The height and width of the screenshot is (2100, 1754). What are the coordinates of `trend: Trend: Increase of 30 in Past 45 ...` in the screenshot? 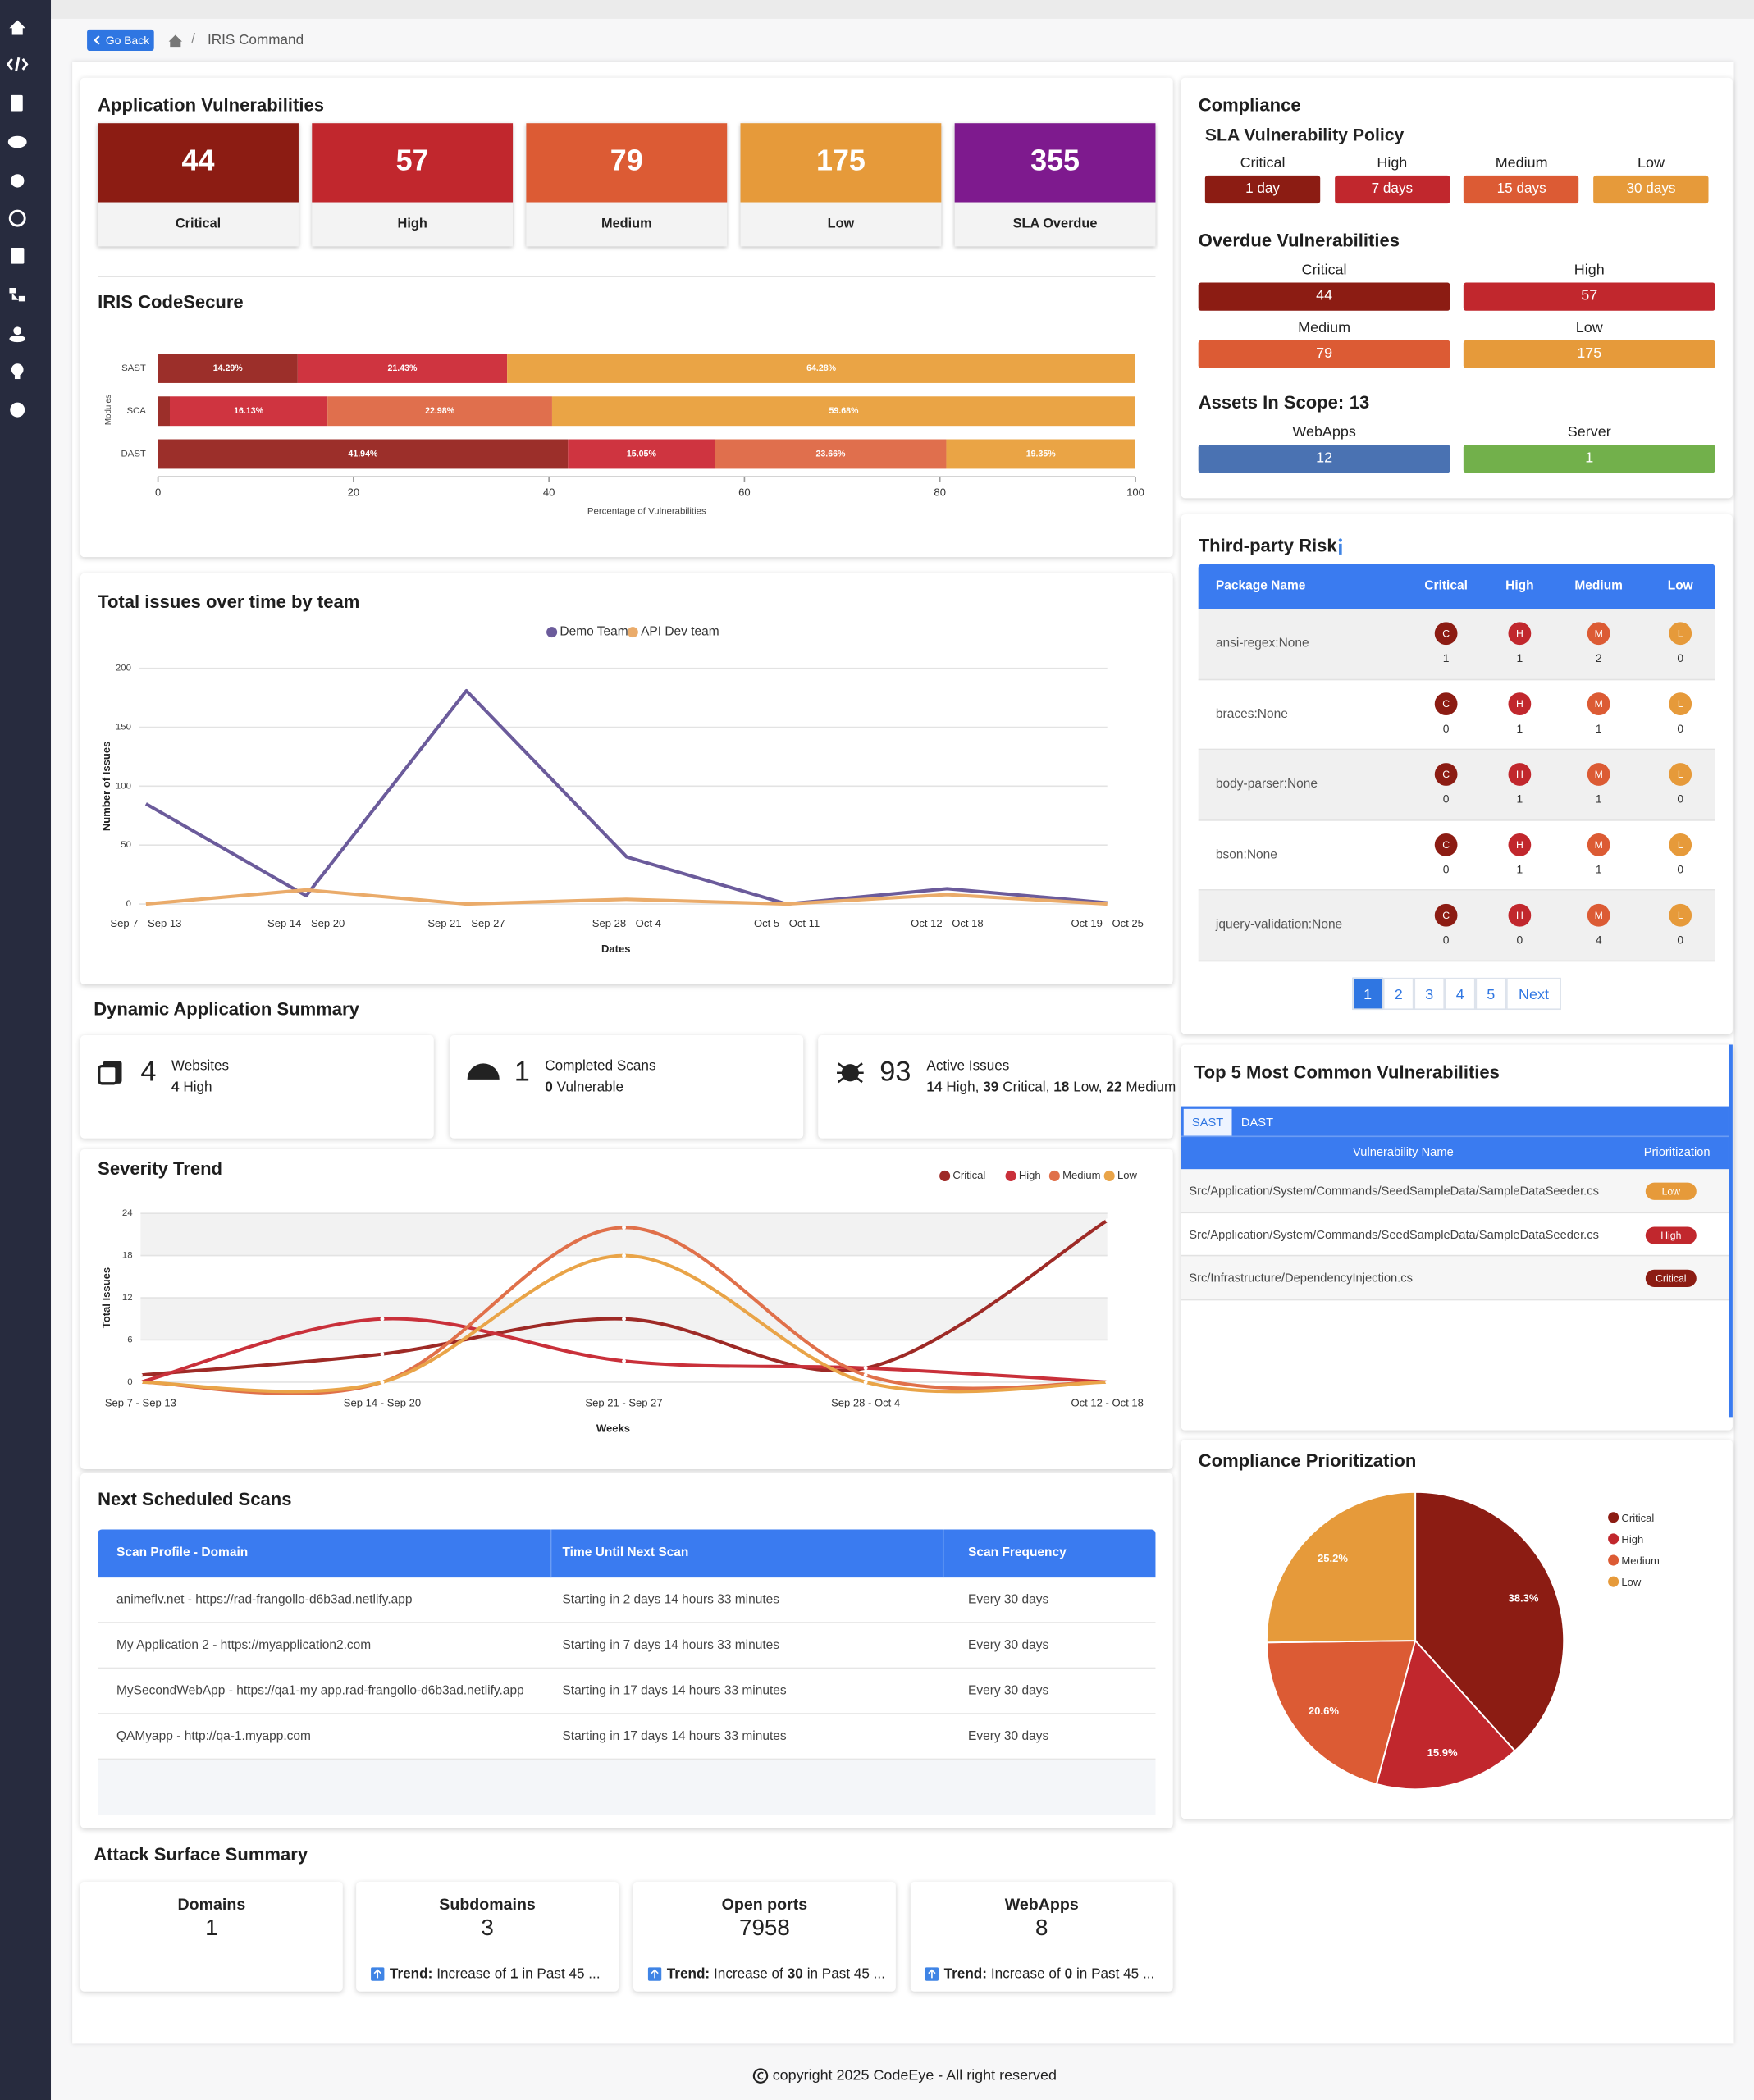 It's located at (780, 1974).